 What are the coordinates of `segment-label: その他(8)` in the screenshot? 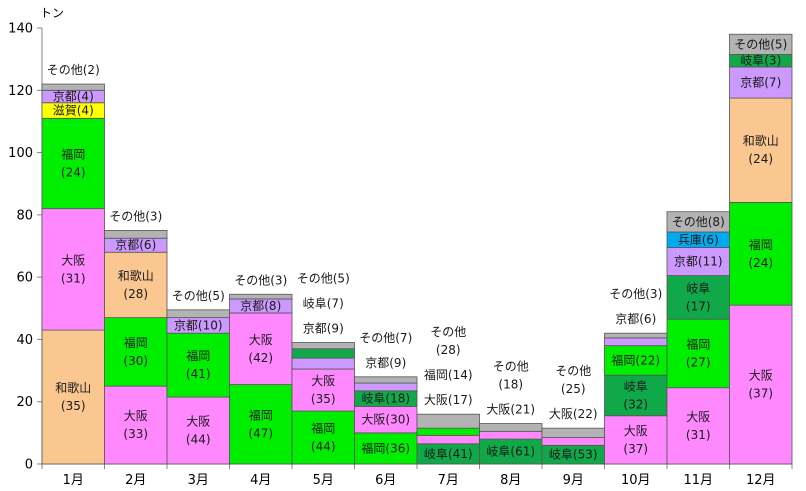 It's located at (698, 222).